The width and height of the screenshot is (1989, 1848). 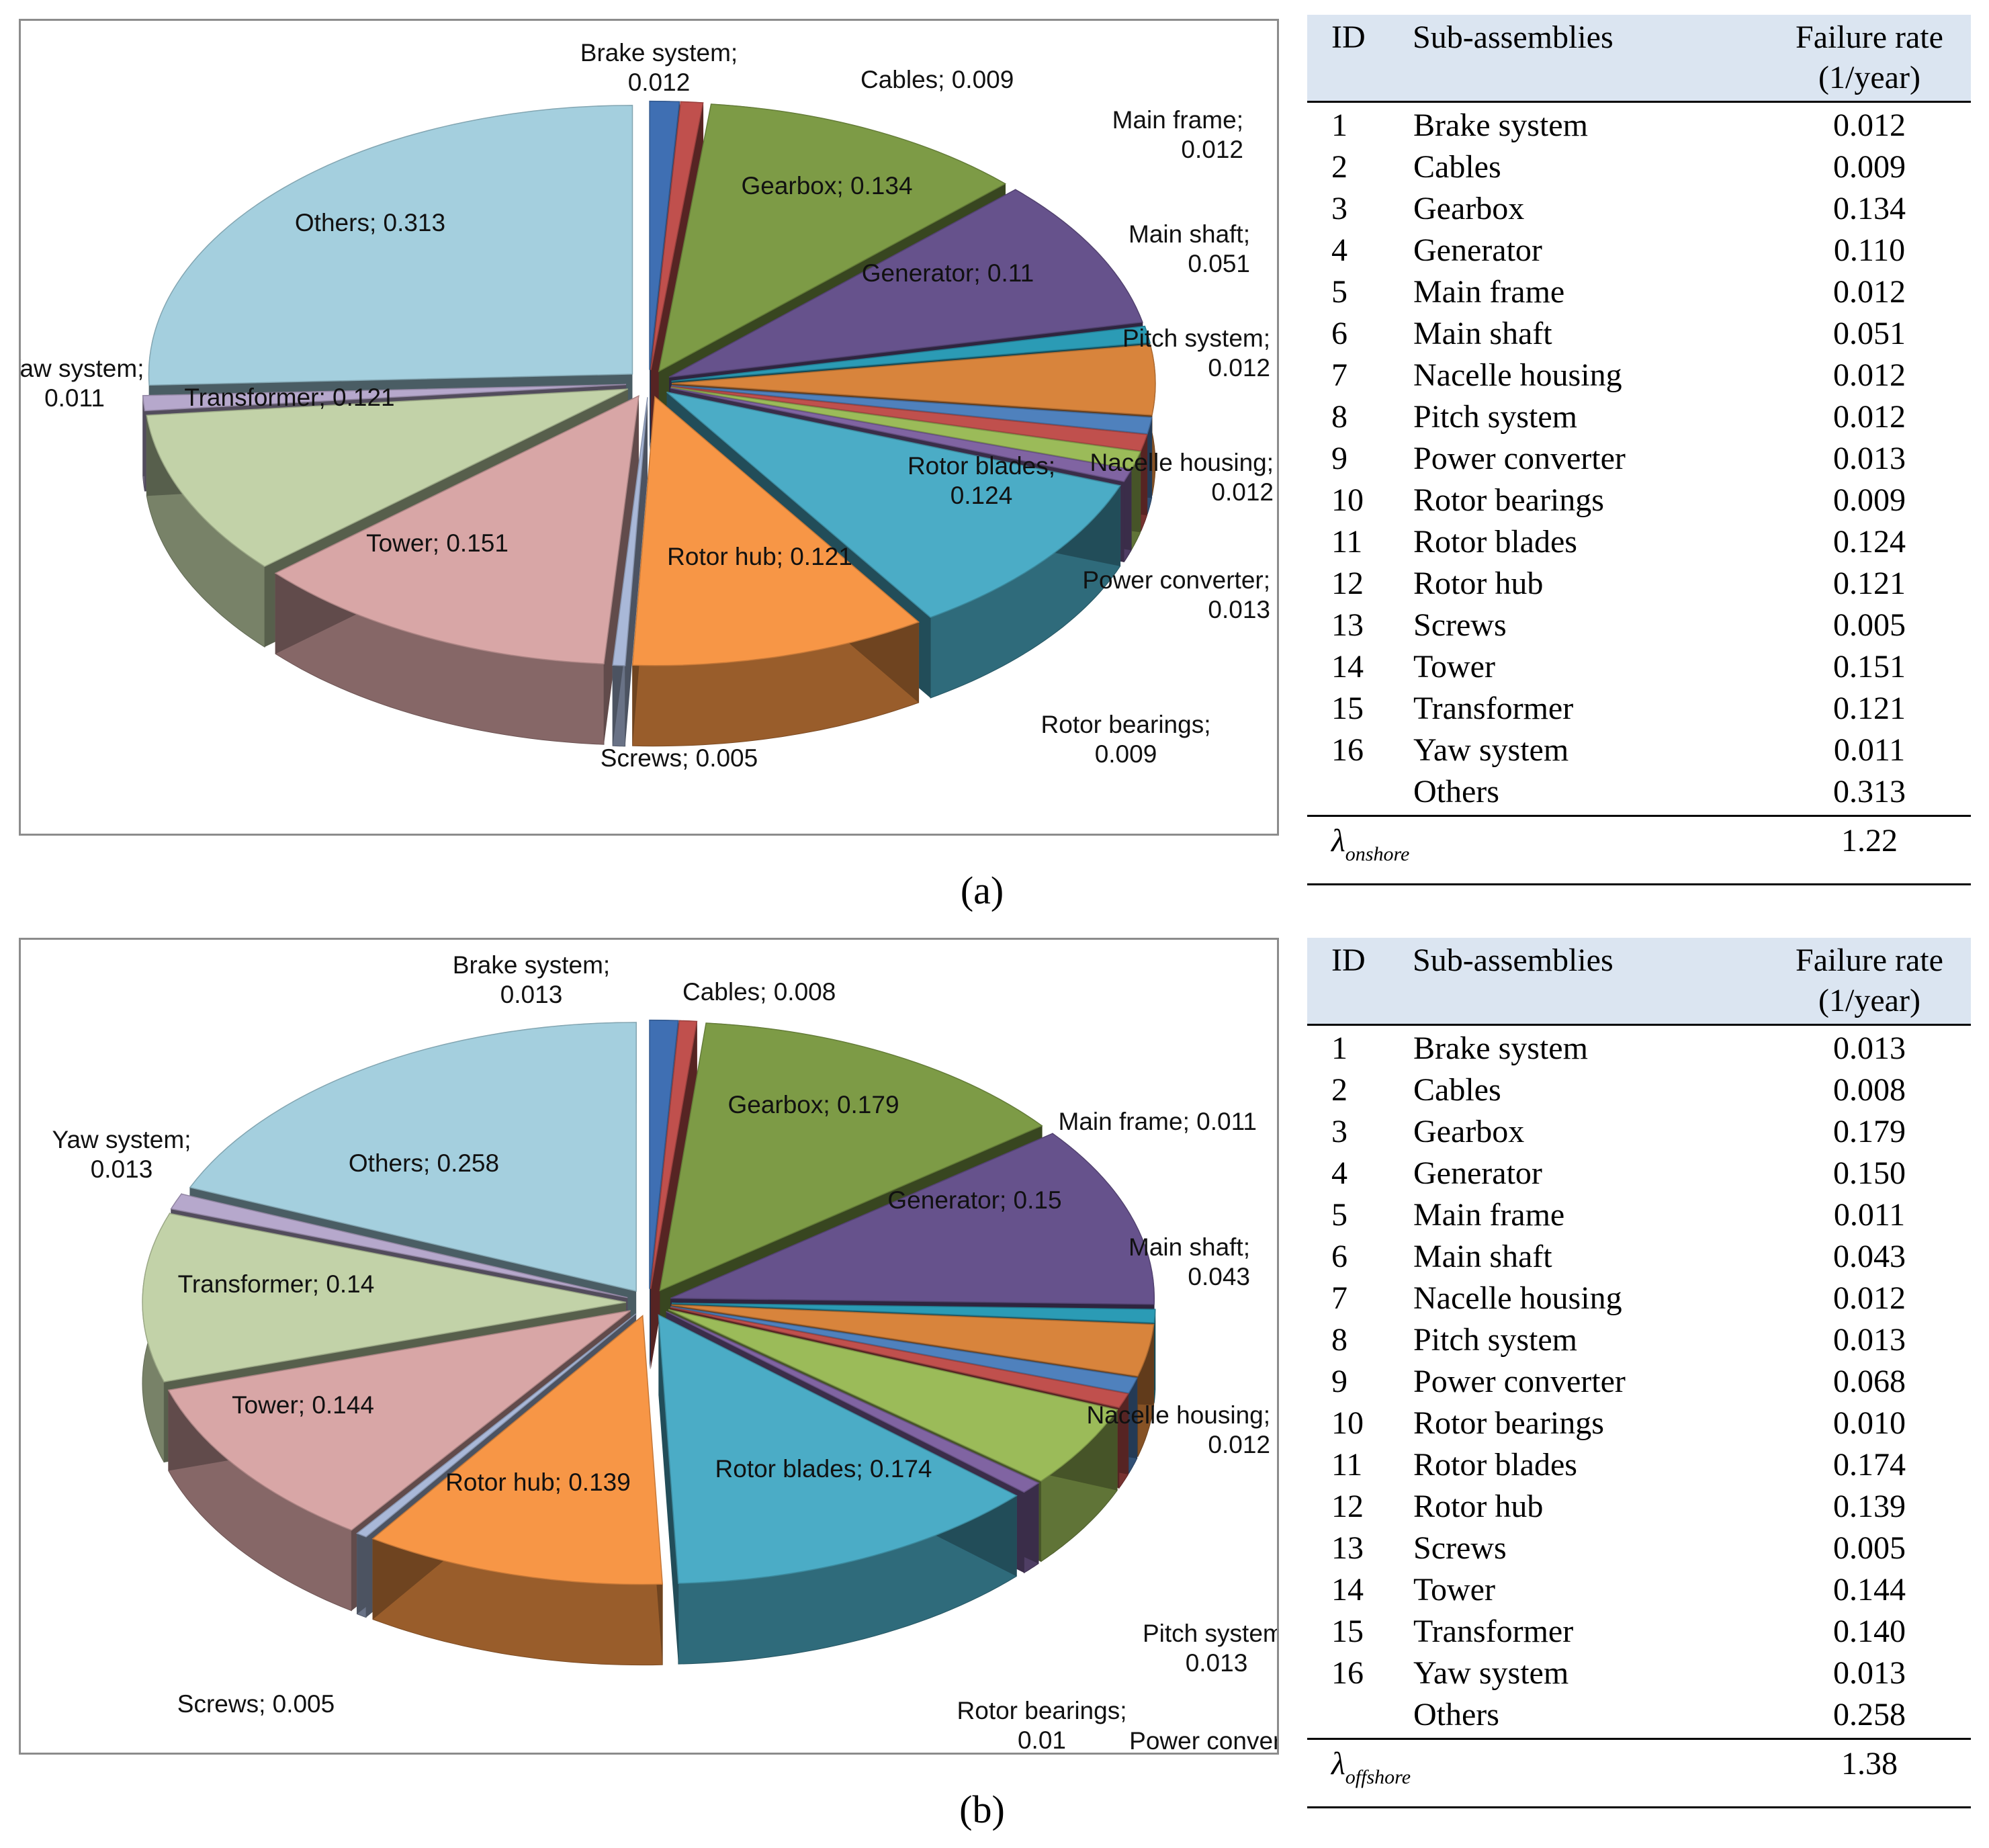 I want to click on cell-id: 16, so click(x=1347, y=750).